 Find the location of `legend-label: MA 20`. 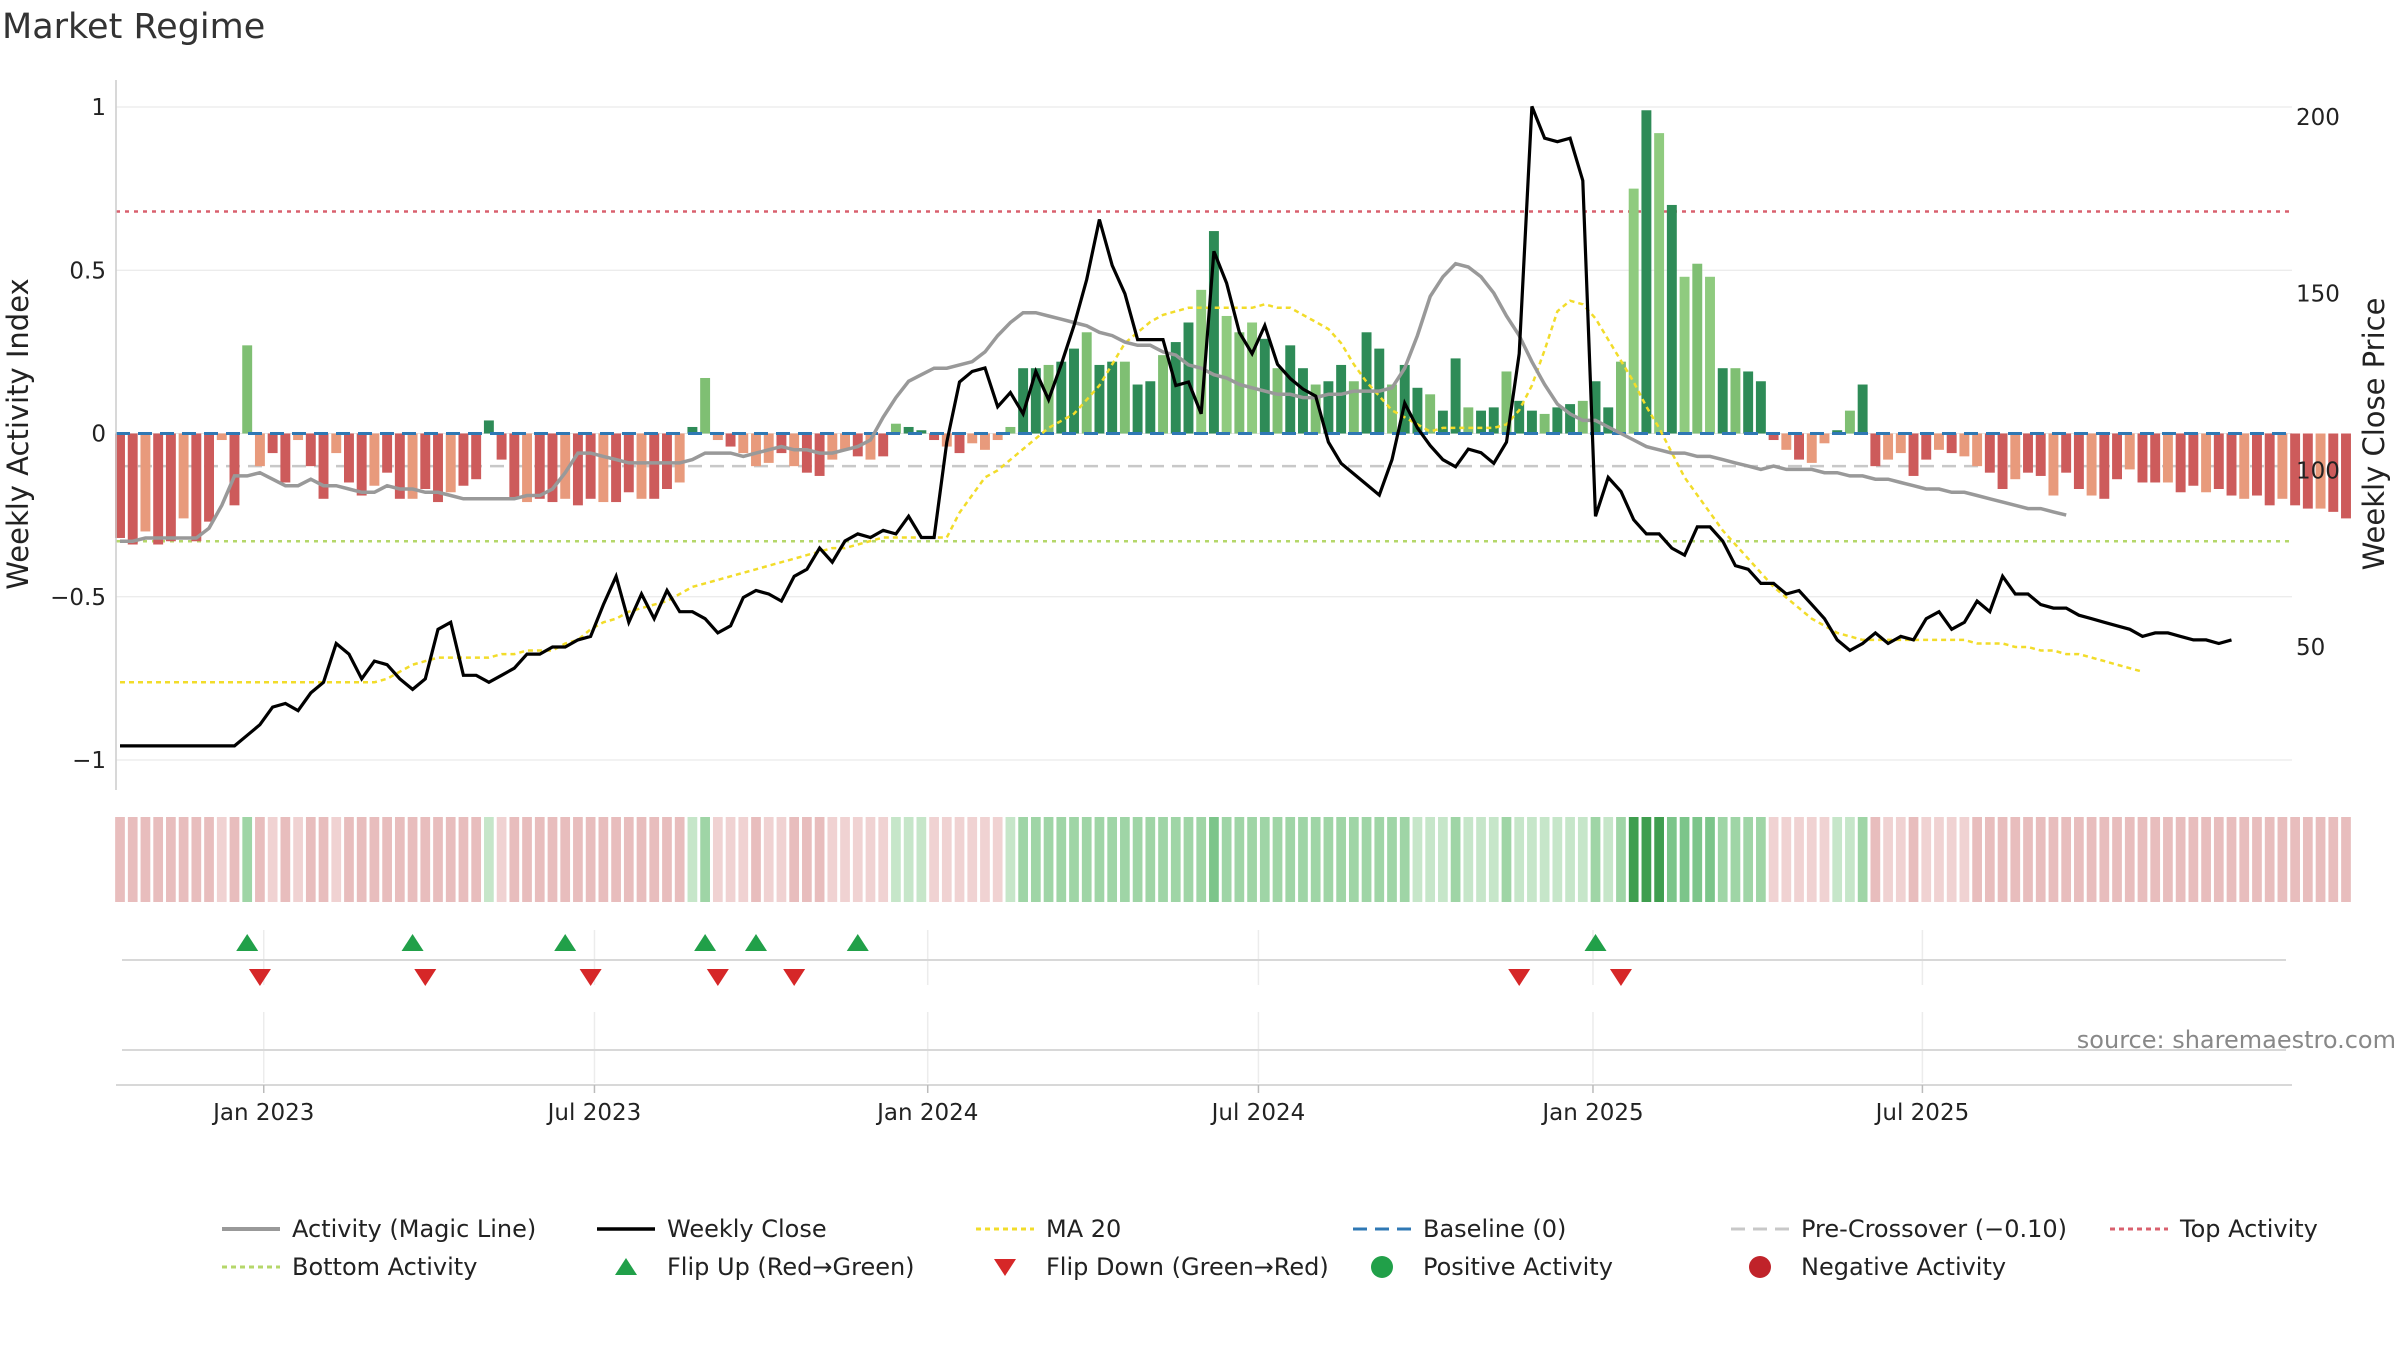

legend-label: MA 20 is located at coordinates (1083, 1229).